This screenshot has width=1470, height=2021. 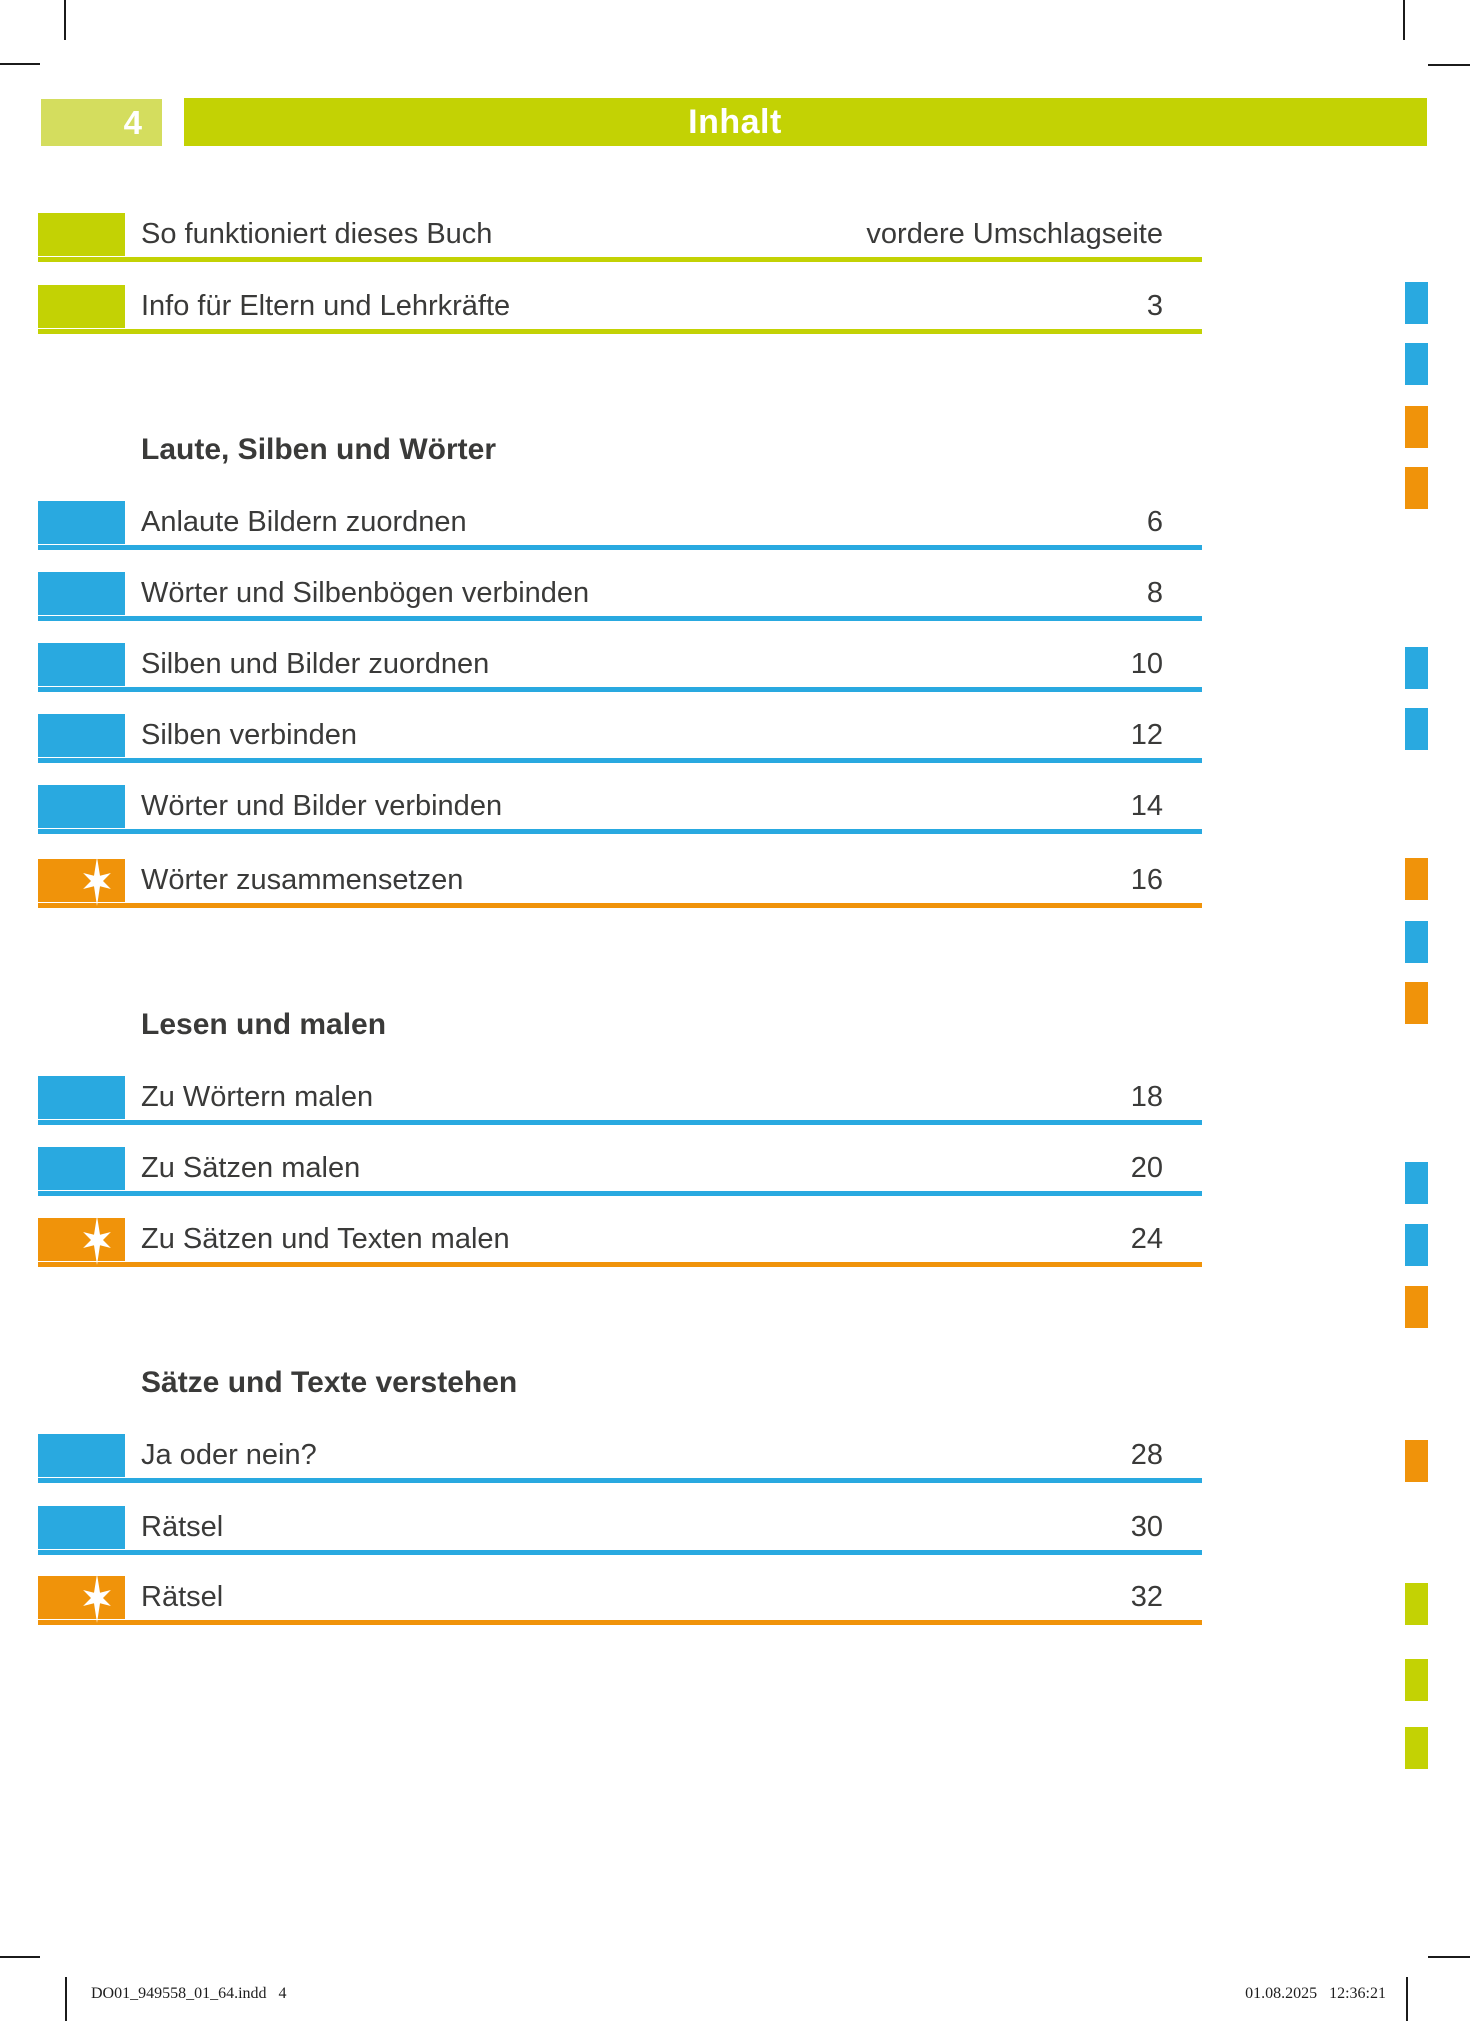 What do you see at coordinates (1154, 593) in the screenshot?
I see `row-page-number: 8` at bounding box center [1154, 593].